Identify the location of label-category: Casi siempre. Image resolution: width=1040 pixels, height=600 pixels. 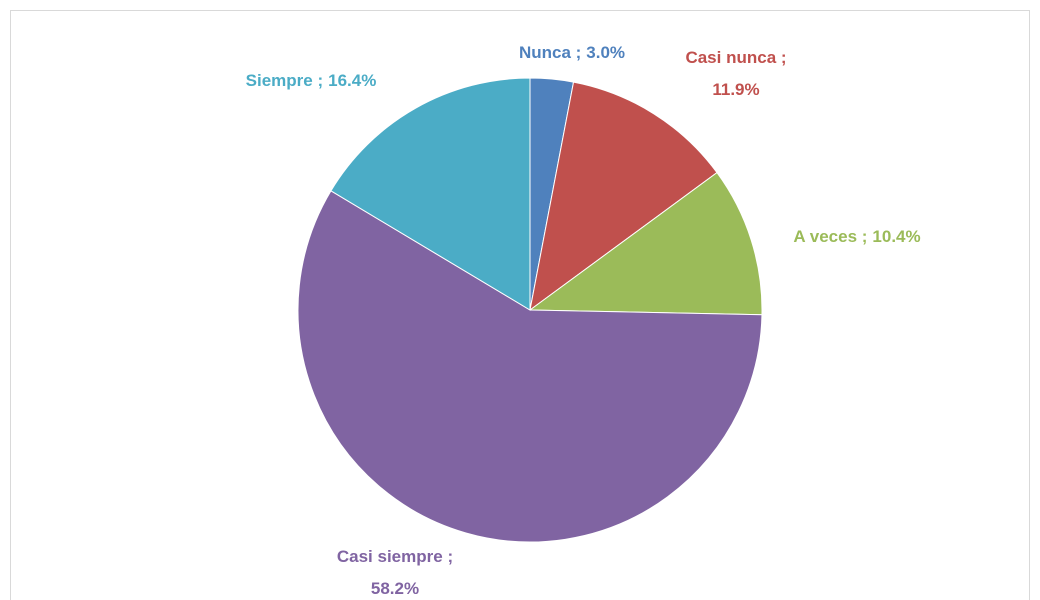
(390, 556).